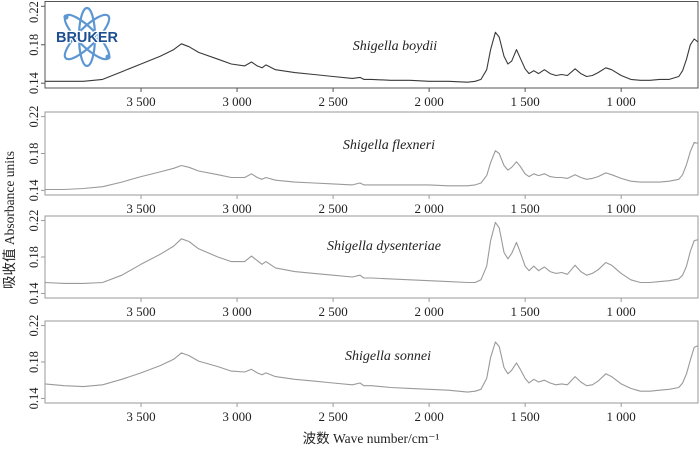  What do you see at coordinates (9, 220) in the screenshot?
I see `y-axis-label: 吸收值 Absorbance units` at bounding box center [9, 220].